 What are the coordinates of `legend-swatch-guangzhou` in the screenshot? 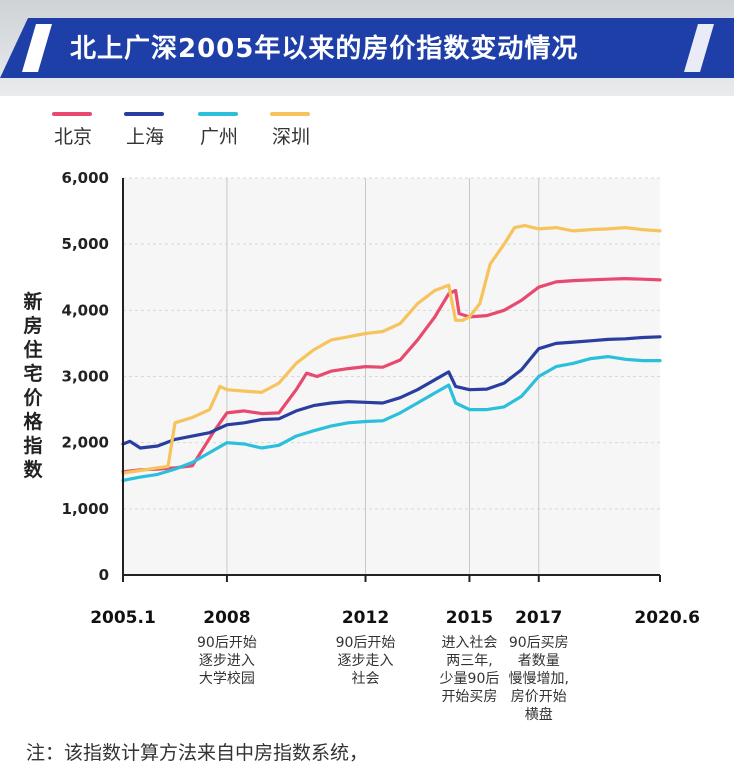 It's located at (218, 114).